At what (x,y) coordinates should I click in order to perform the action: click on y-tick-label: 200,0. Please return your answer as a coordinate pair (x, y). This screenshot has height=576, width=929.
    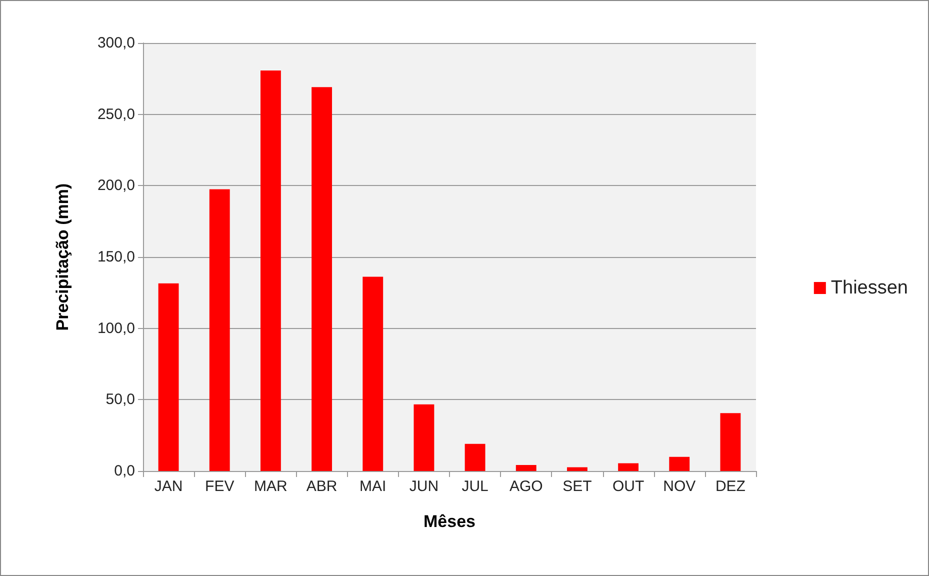
    Looking at the image, I should click on (116, 185).